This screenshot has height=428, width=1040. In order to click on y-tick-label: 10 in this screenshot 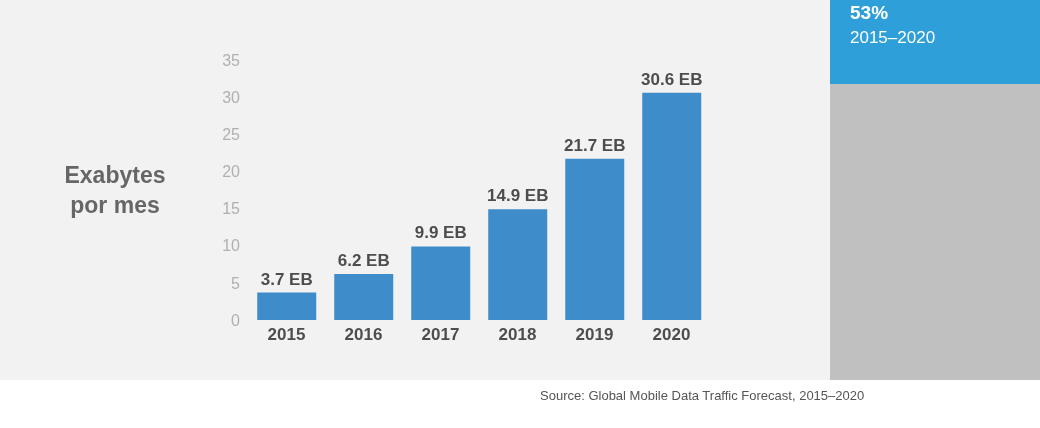, I will do `click(231, 246)`.